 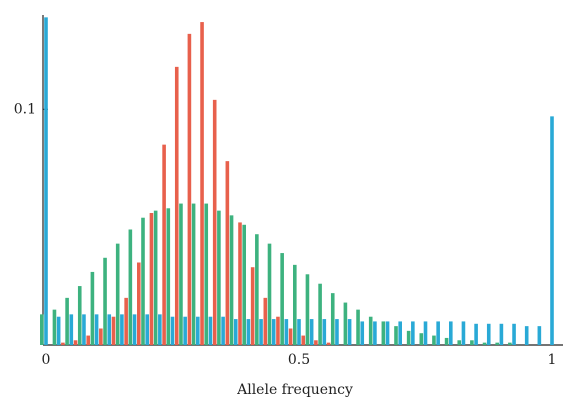 What do you see at coordinates (552, 360) in the screenshot?
I see `x-tick-label: 1` at bounding box center [552, 360].